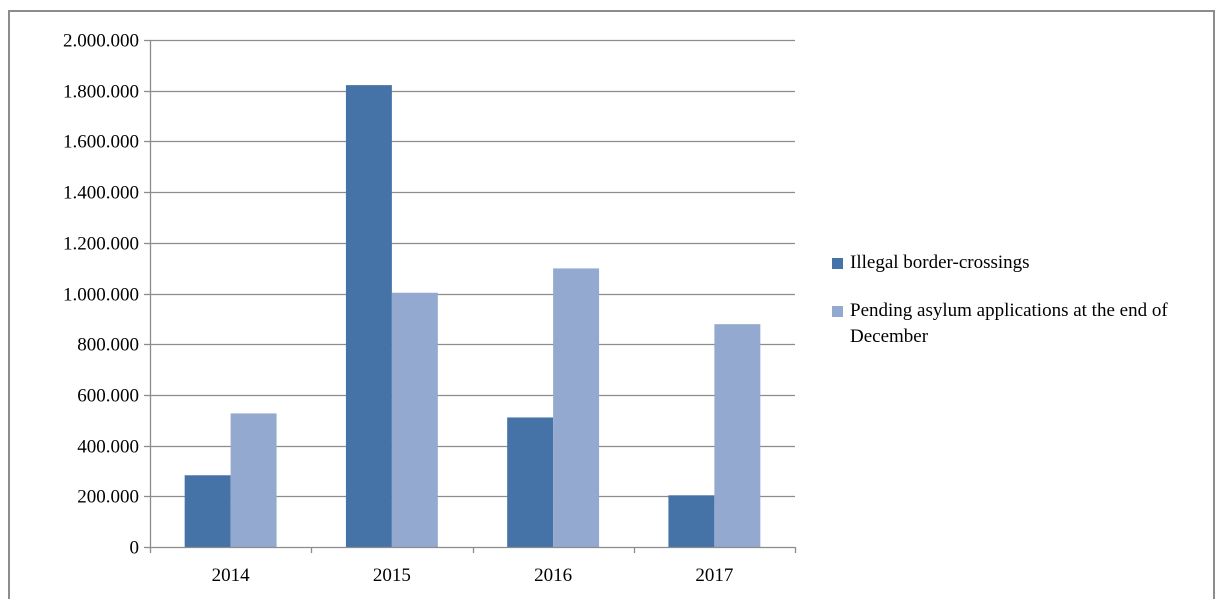  Describe the element at coordinates (108, 396) in the screenshot. I see `y-tick-label: 600.000` at that location.